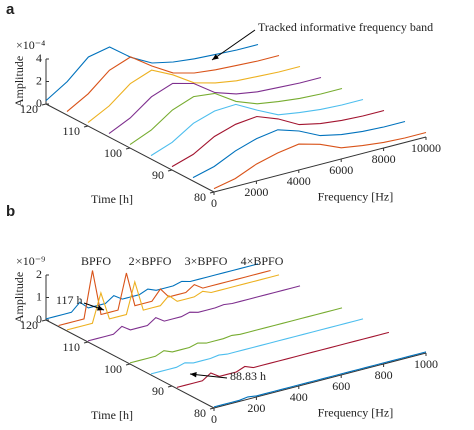 Image resolution: width=474 pixels, height=430 pixels. I want to click on x-tick-label: 200, so click(256, 408).